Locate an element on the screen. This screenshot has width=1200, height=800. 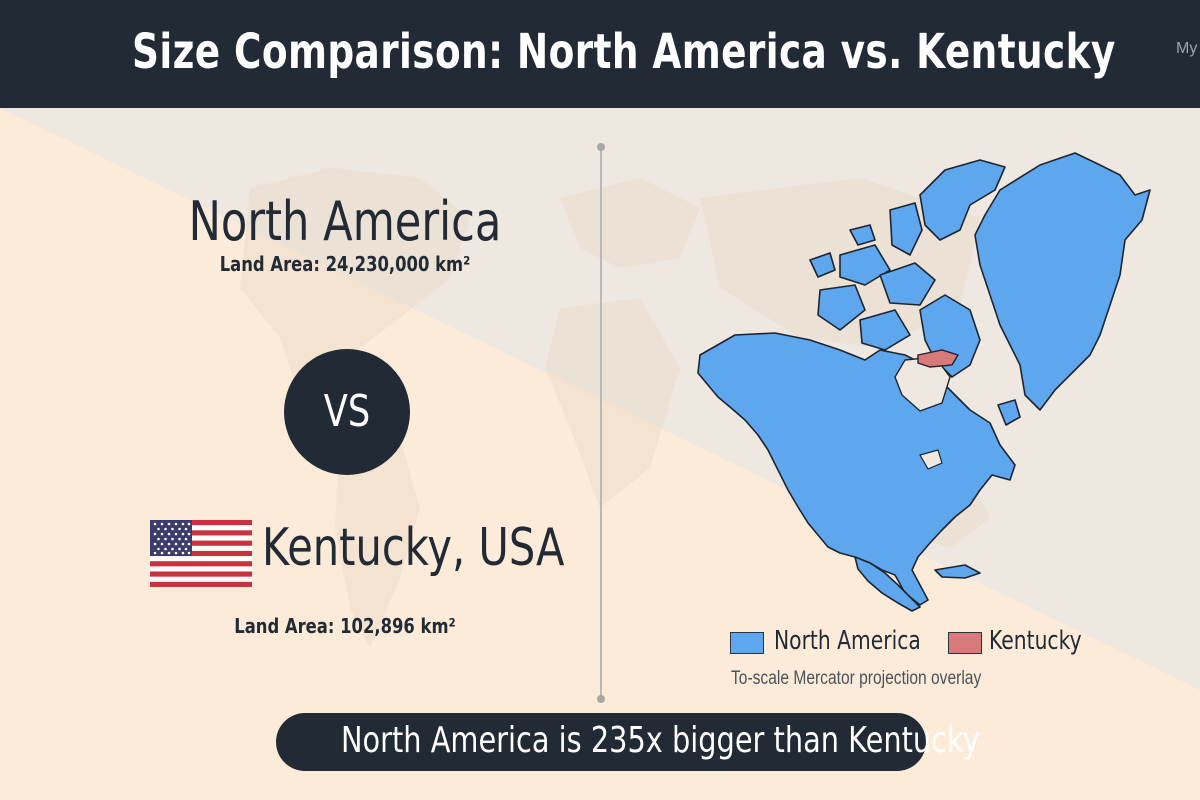
header-corner-text: My is located at coordinates (1187, 48).